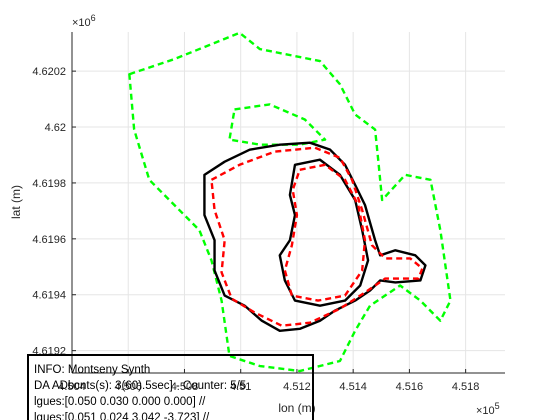 This screenshot has height=420, width=560. I want to click on y-multiplier-base: ×10, so click(81, 23).